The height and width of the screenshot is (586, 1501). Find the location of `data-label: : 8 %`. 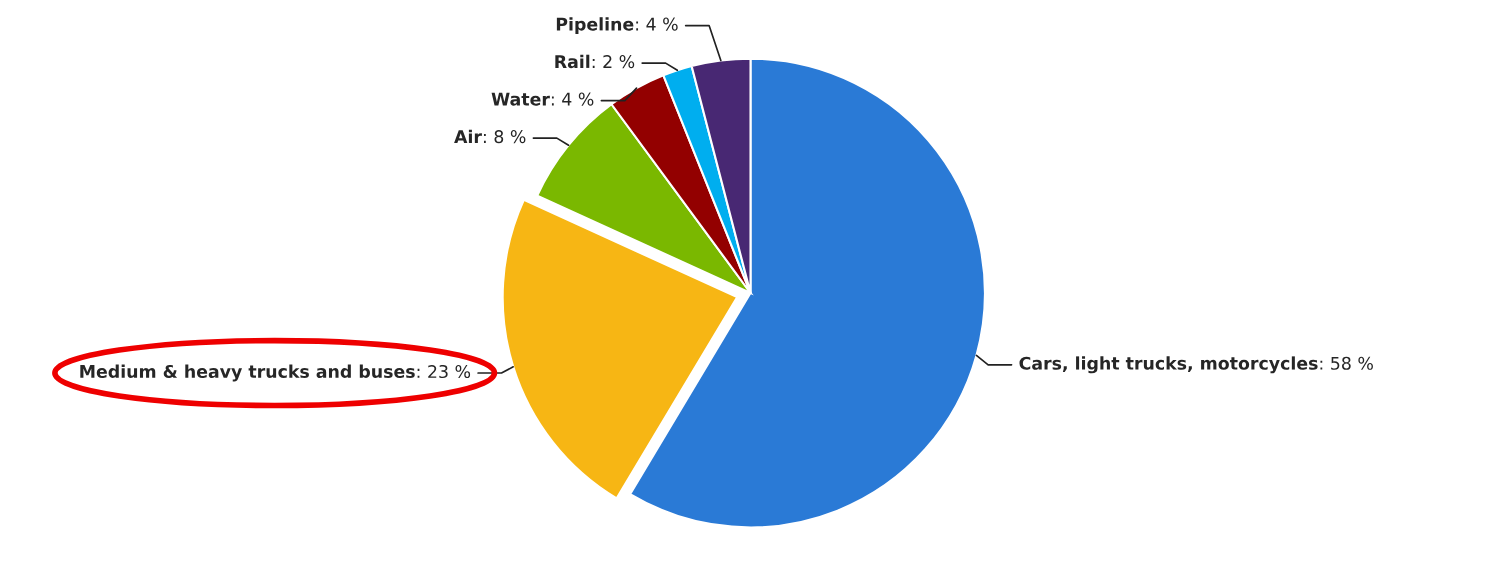

data-label: : 8 % is located at coordinates (504, 137).